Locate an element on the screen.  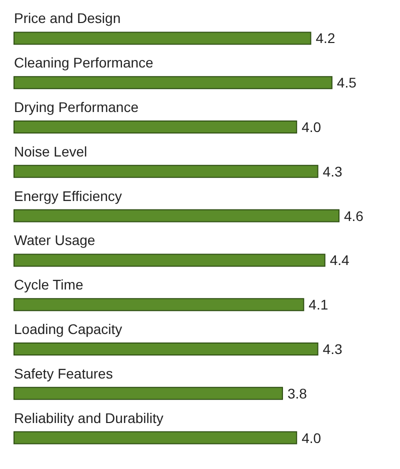
y-tick-label: Water Usage is located at coordinates (55, 240).